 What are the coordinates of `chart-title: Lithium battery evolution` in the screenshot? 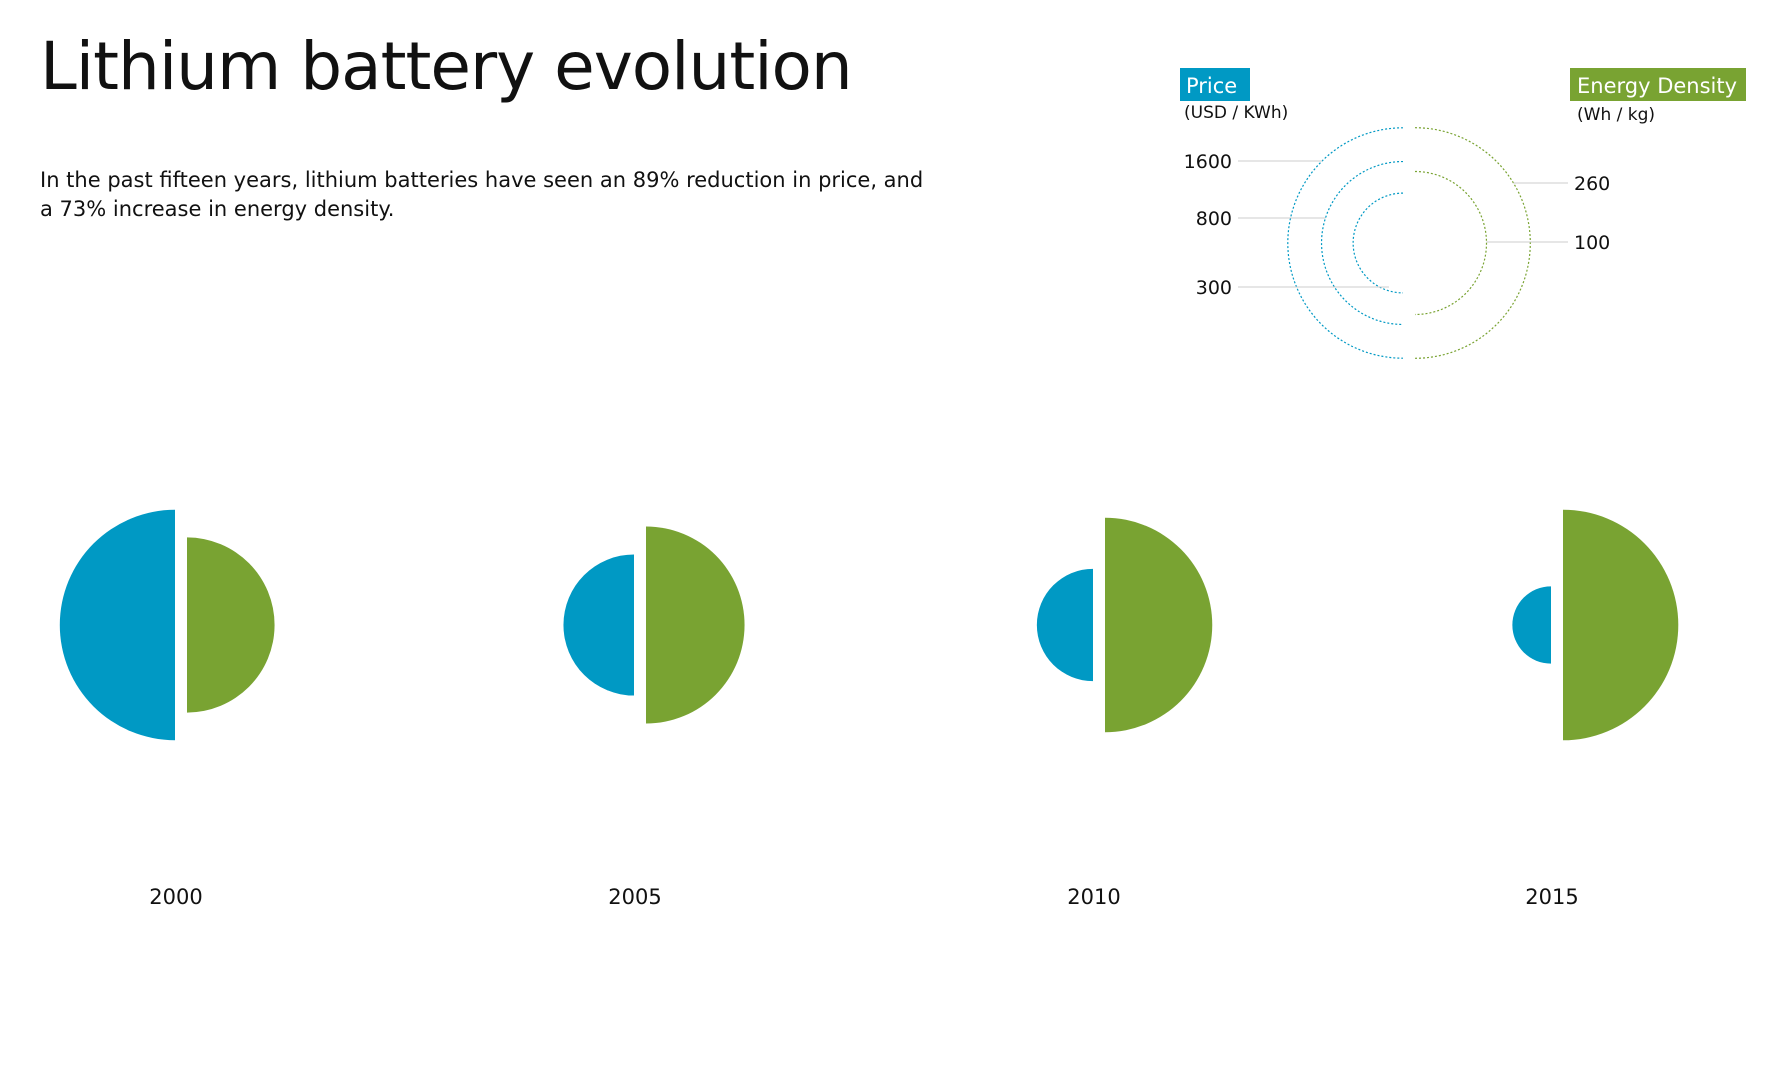 It's located at (446, 66).